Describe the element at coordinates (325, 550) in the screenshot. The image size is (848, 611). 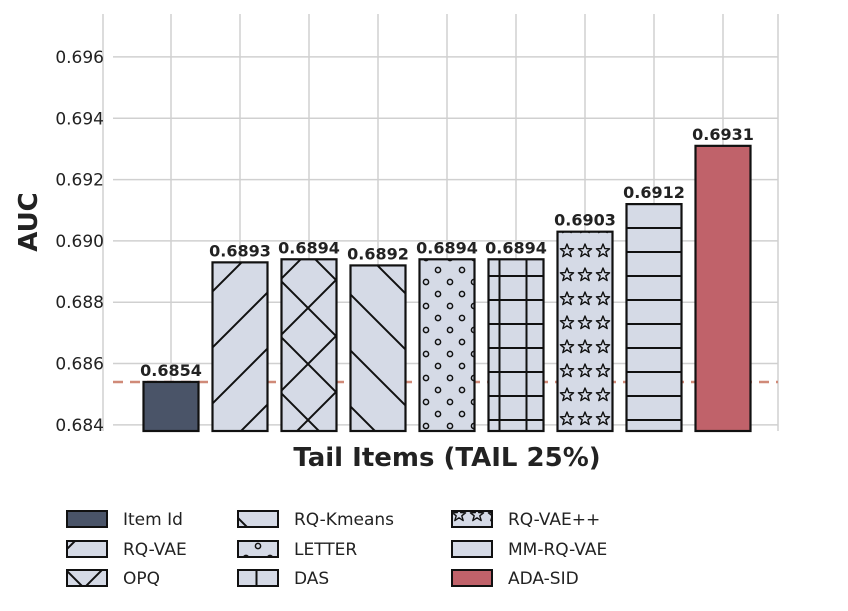
I see `legend-label-letter: LETTER` at that location.